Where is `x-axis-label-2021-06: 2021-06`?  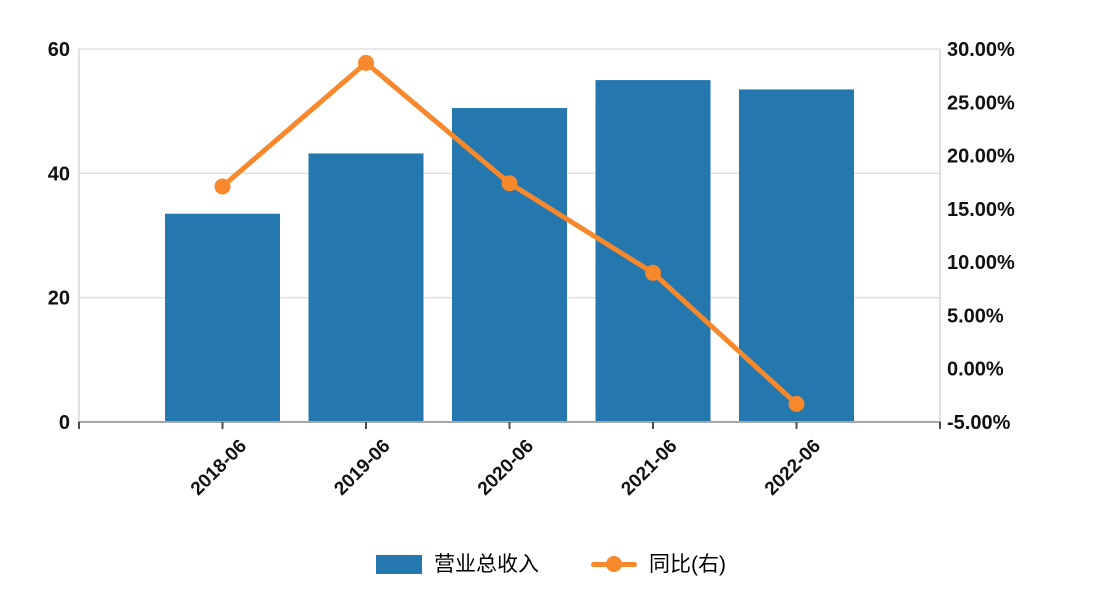 x-axis-label-2021-06: 2021-06 is located at coordinates (649, 468).